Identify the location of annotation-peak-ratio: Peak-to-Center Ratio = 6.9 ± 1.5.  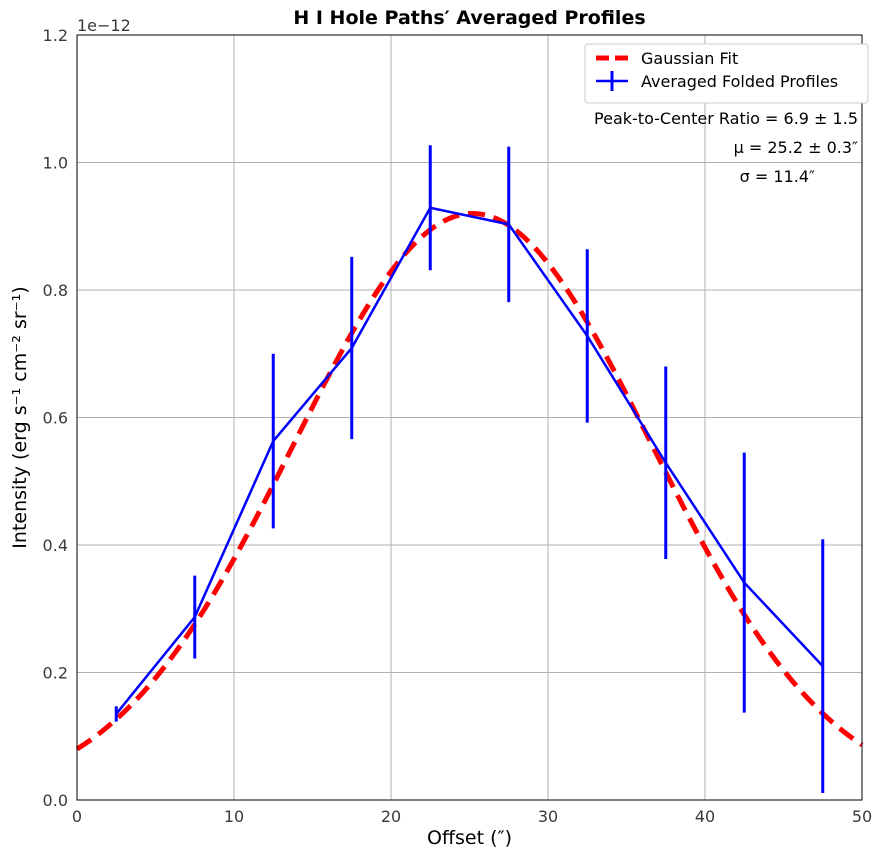
(726, 118).